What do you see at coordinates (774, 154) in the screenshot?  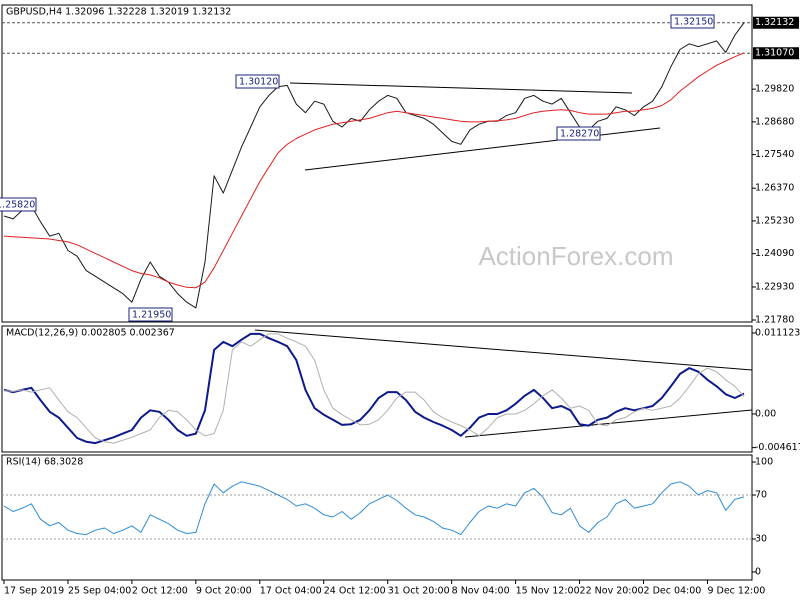 I see `y-tick-label: 1.27540` at bounding box center [774, 154].